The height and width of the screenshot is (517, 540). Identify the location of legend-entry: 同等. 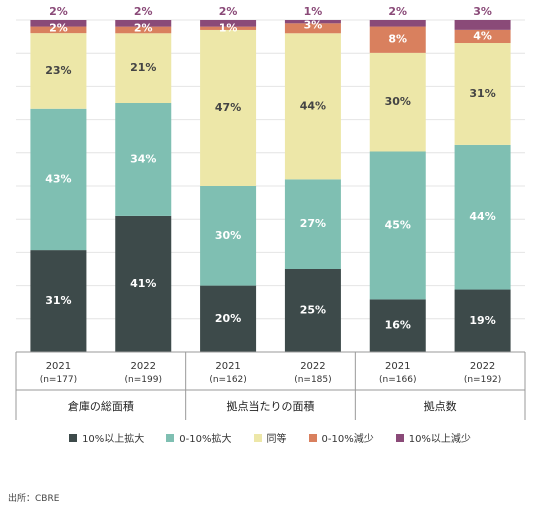
(270, 437).